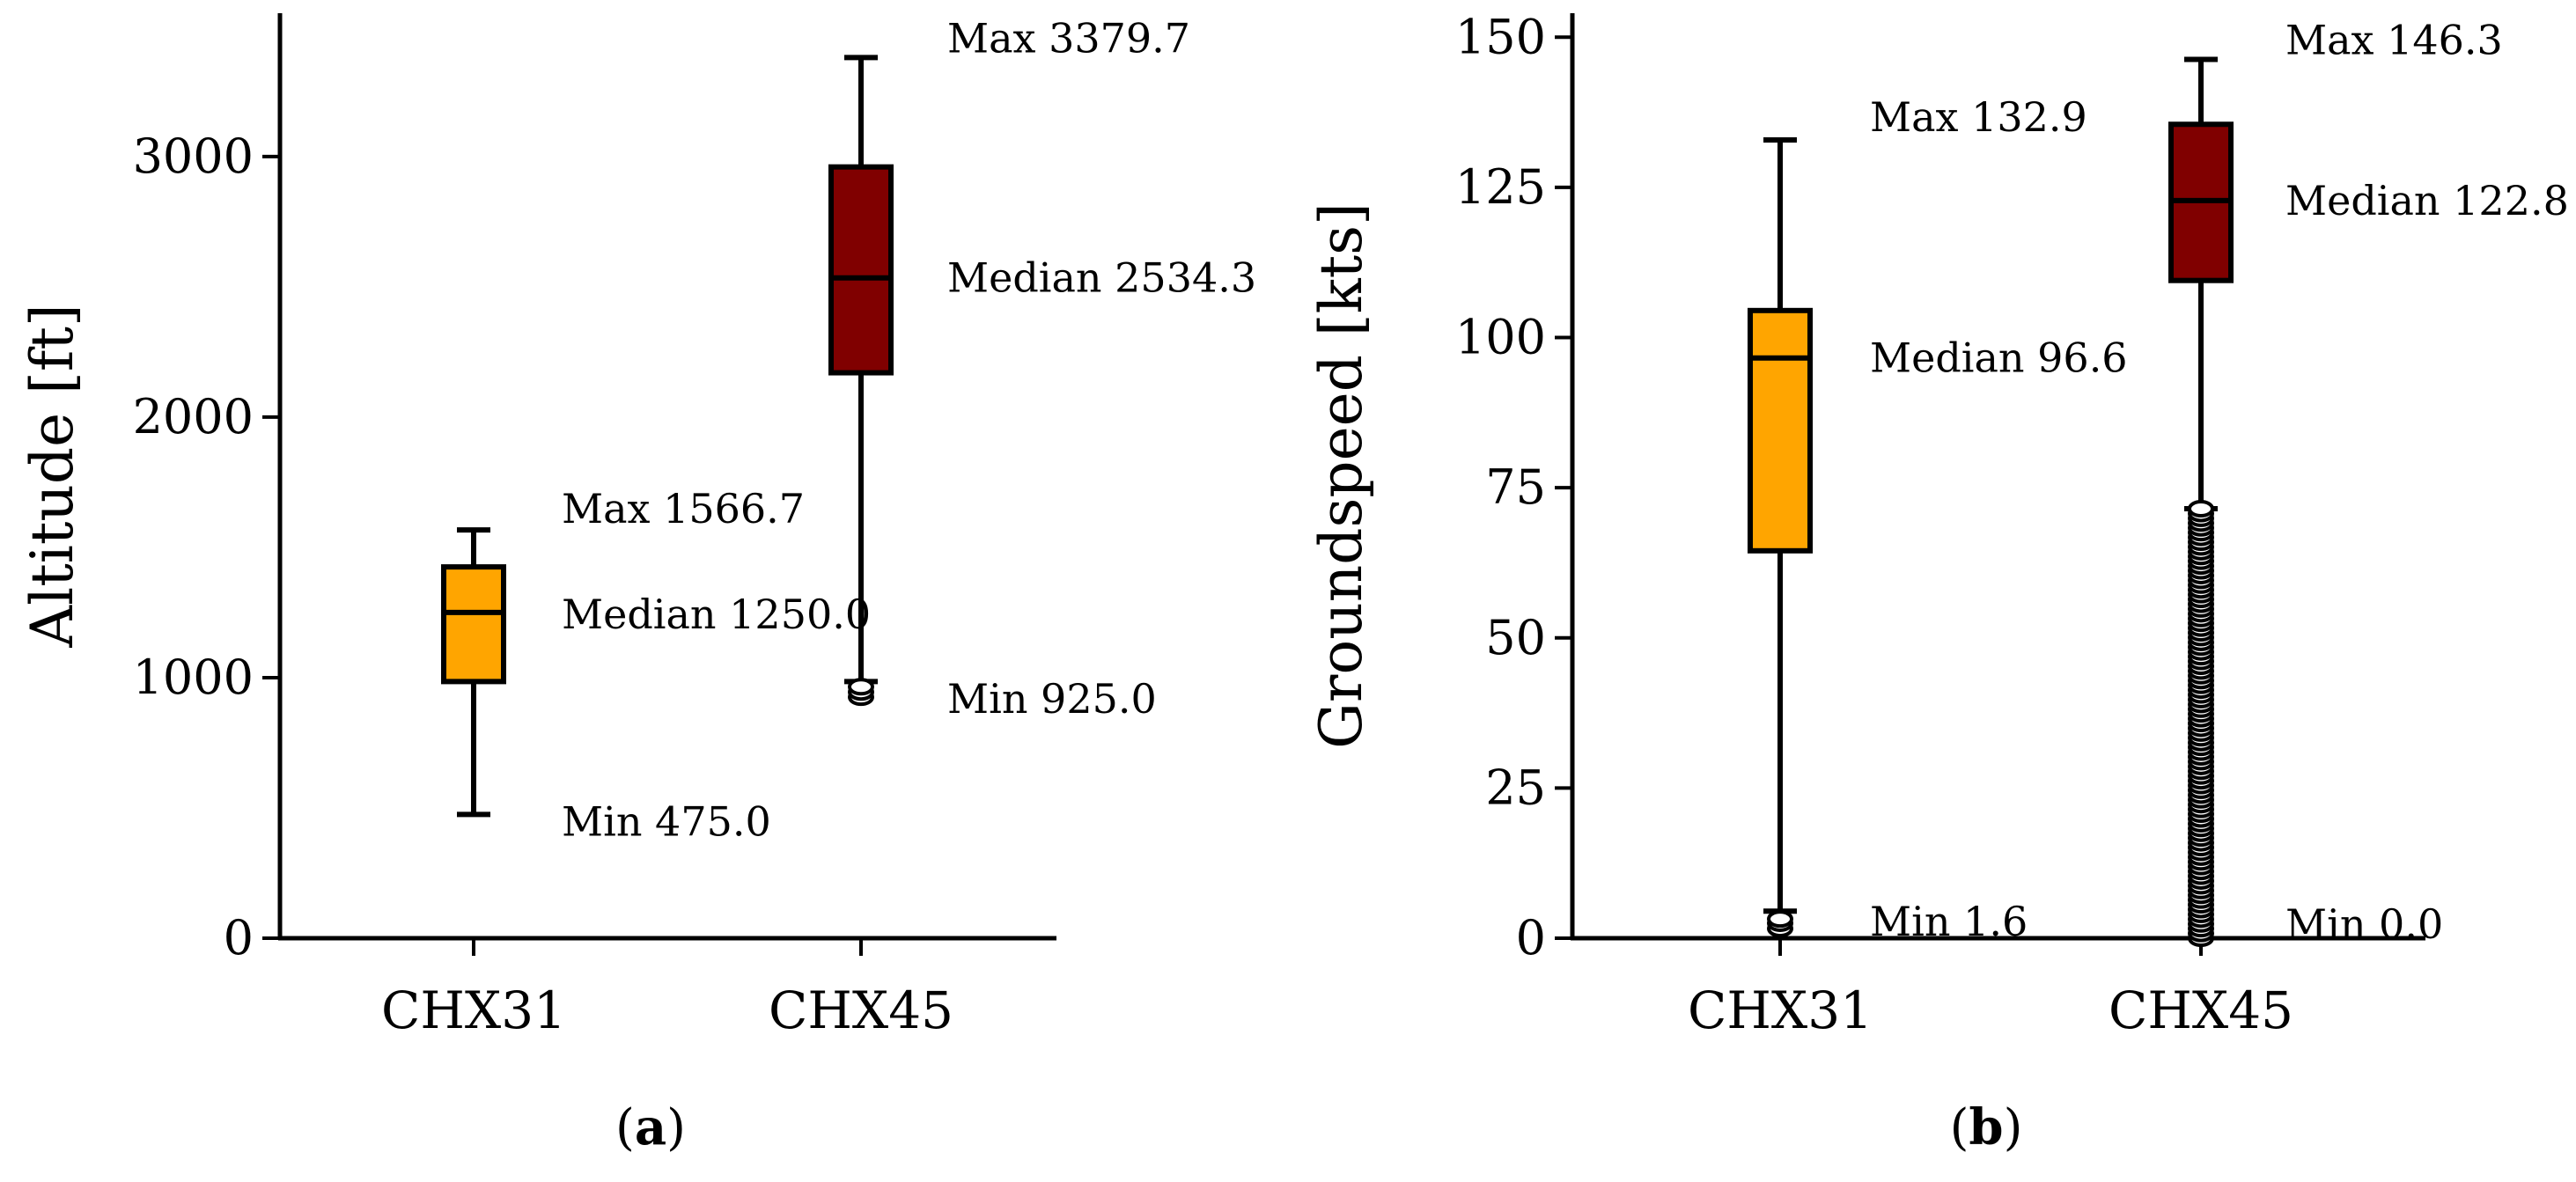 The height and width of the screenshot is (1182, 2576). I want to click on annotation-label: Min 925.0, so click(1052, 699).